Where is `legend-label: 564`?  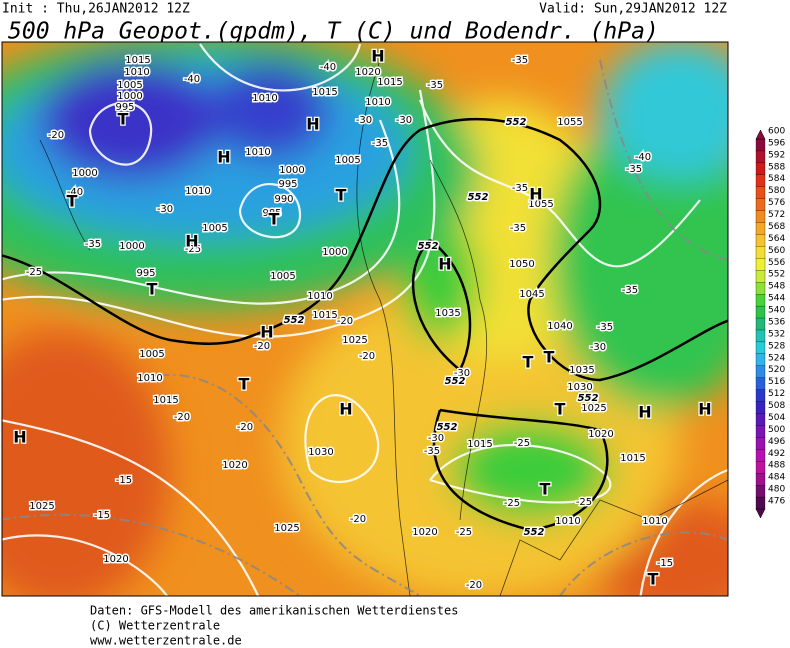 legend-label: 564 is located at coordinates (776, 239).